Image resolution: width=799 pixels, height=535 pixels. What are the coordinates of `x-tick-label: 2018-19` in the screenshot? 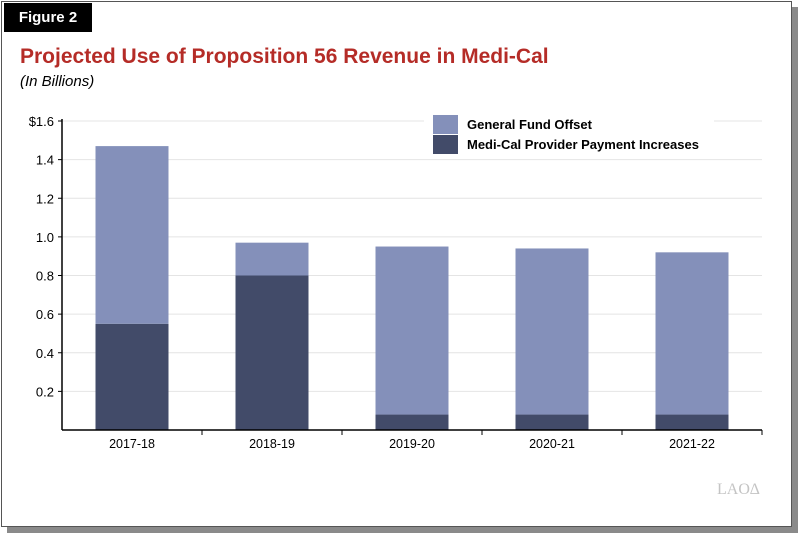 It's located at (272, 444).